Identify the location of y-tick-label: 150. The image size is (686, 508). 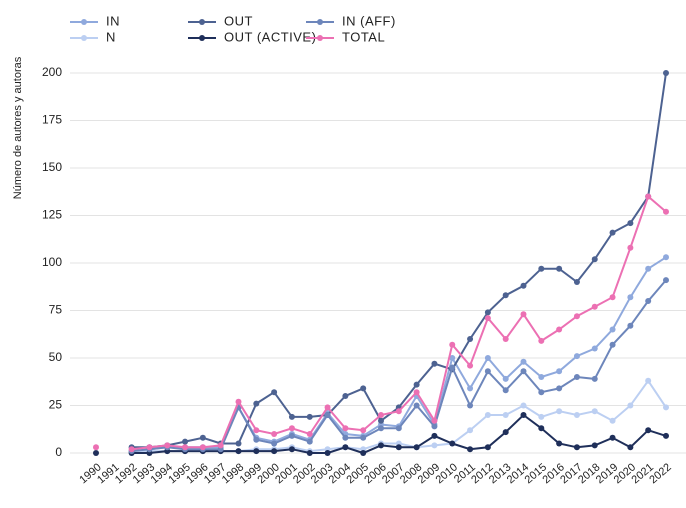
(52, 167).